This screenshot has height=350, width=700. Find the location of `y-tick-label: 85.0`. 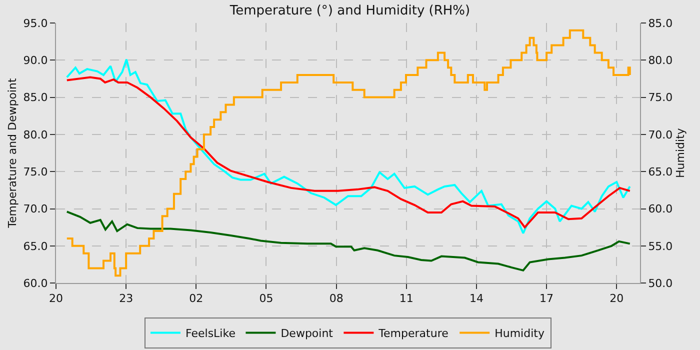

y-tick-label: 85.0 is located at coordinates (35, 97).